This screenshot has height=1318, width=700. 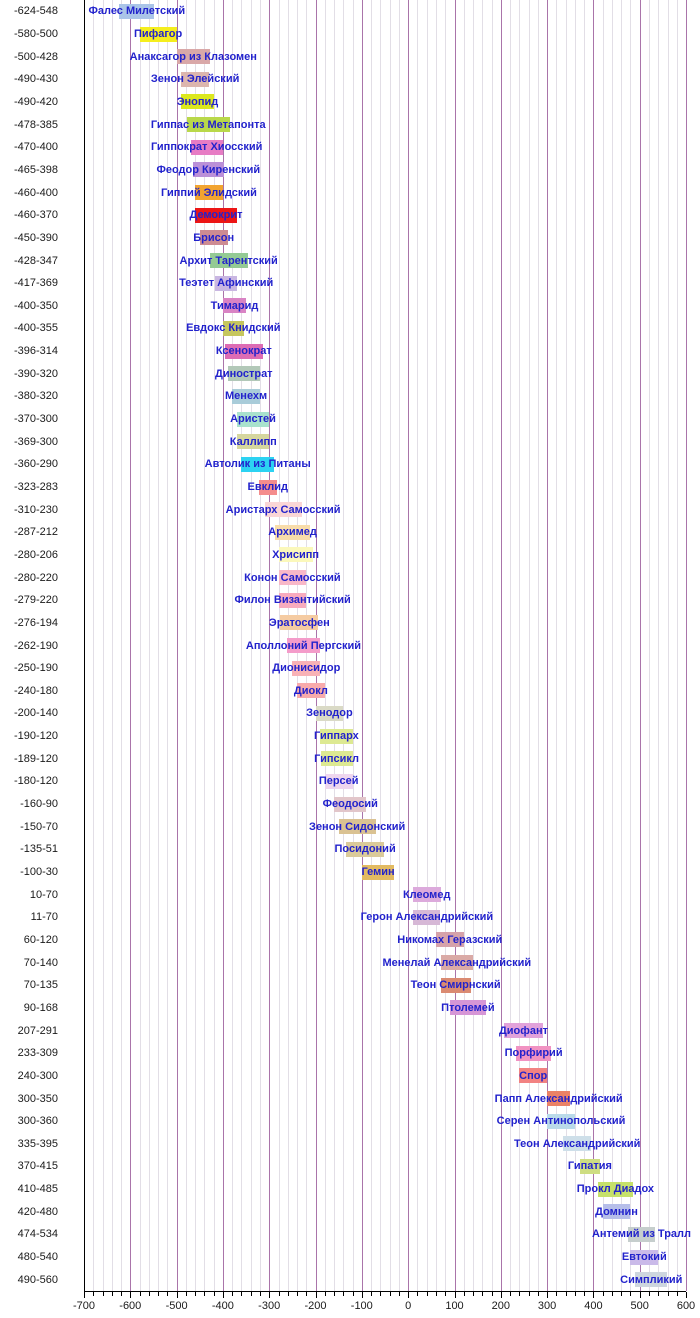 I want to click on year-range-label: -624-548, so click(x=35, y=11).